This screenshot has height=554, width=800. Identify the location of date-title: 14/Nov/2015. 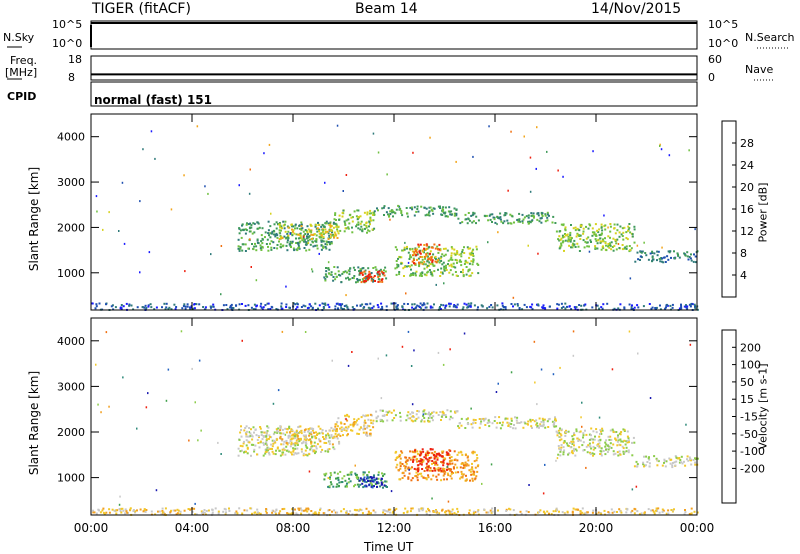
(636, 9).